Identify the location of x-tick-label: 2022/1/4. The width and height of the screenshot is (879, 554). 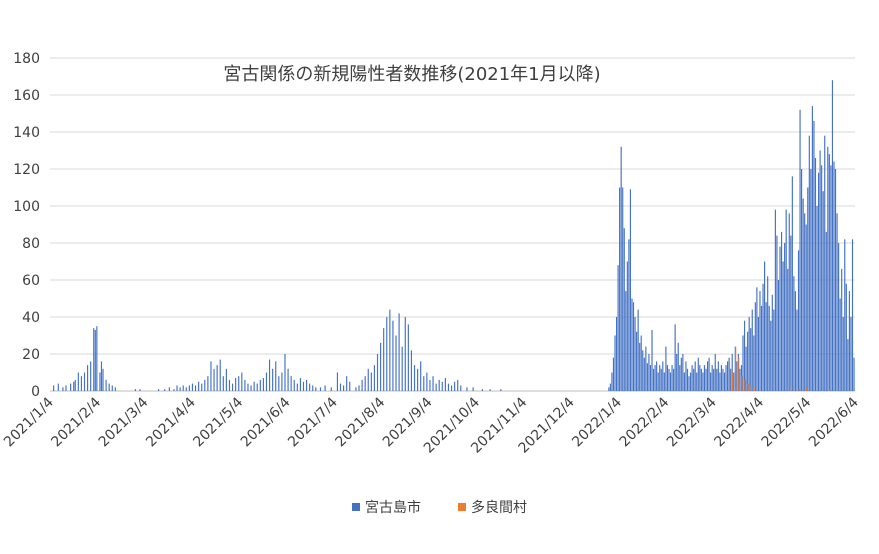
(597, 422).